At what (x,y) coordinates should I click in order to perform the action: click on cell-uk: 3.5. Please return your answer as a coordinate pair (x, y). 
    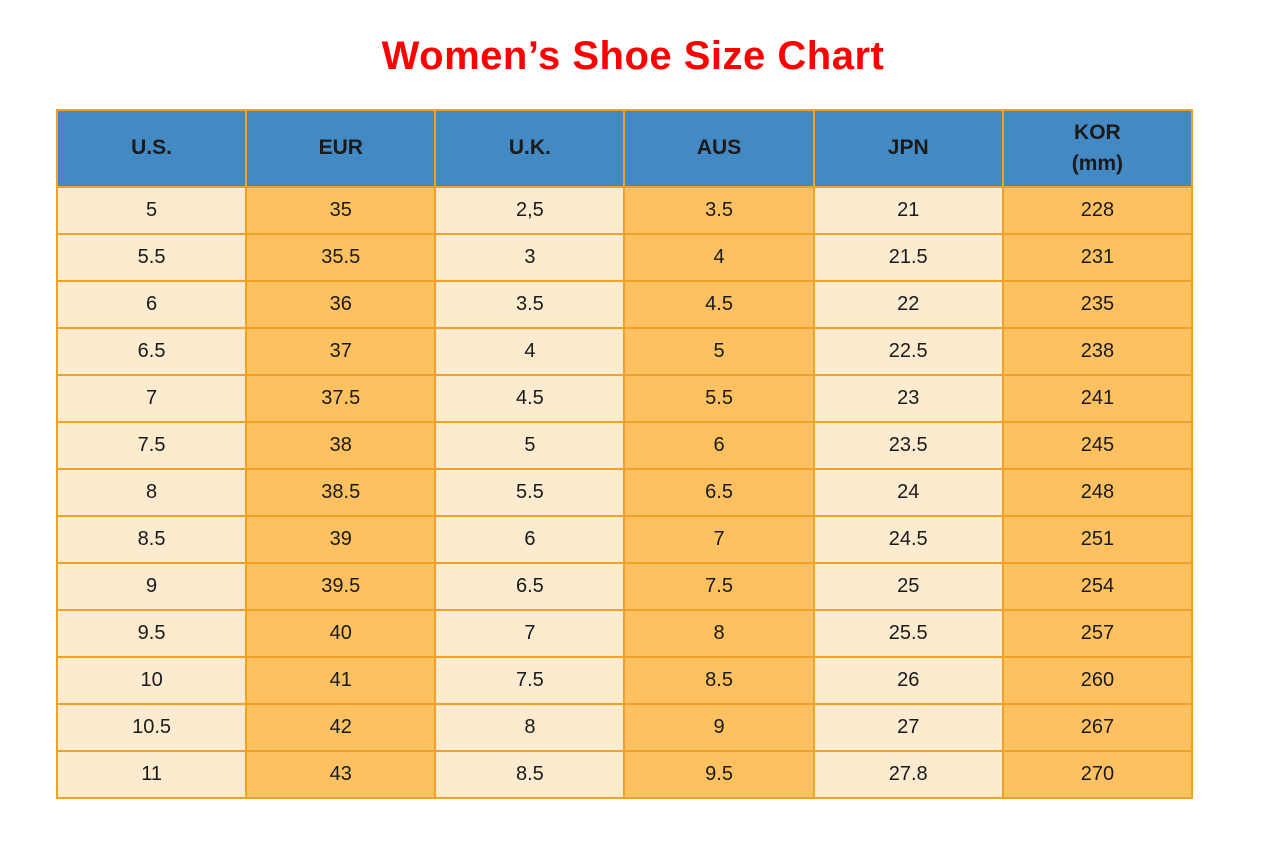
    Looking at the image, I should click on (530, 304).